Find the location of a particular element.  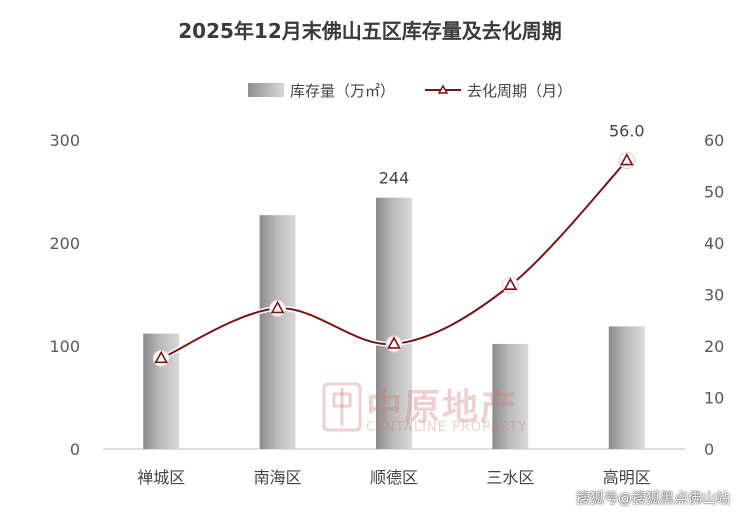

legend-line-swatch is located at coordinates (443, 89).